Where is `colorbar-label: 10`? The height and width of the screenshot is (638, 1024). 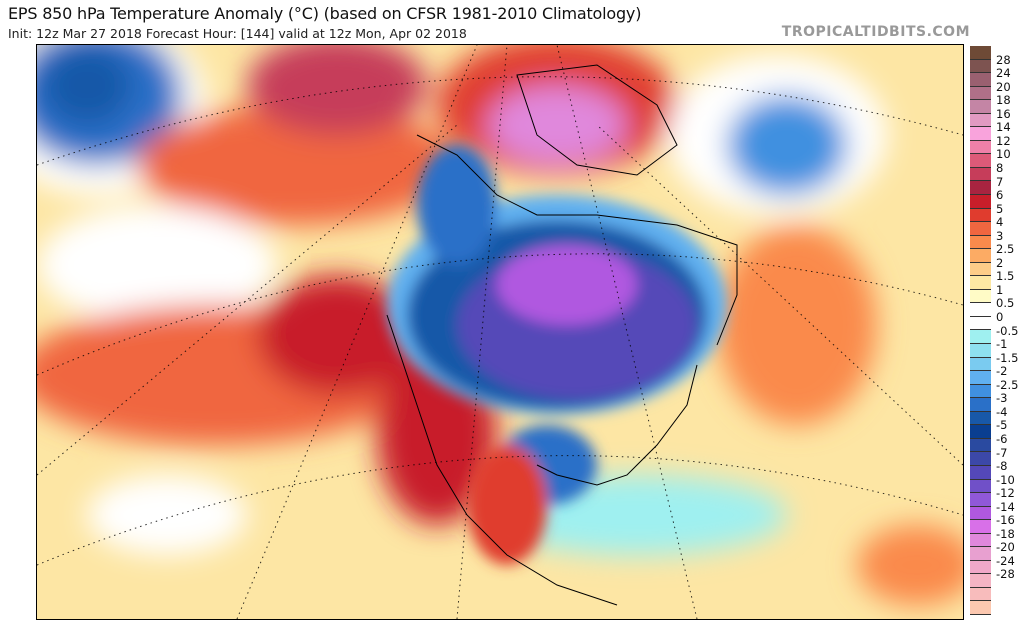
colorbar-label: 10 is located at coordinates (1003, 154).